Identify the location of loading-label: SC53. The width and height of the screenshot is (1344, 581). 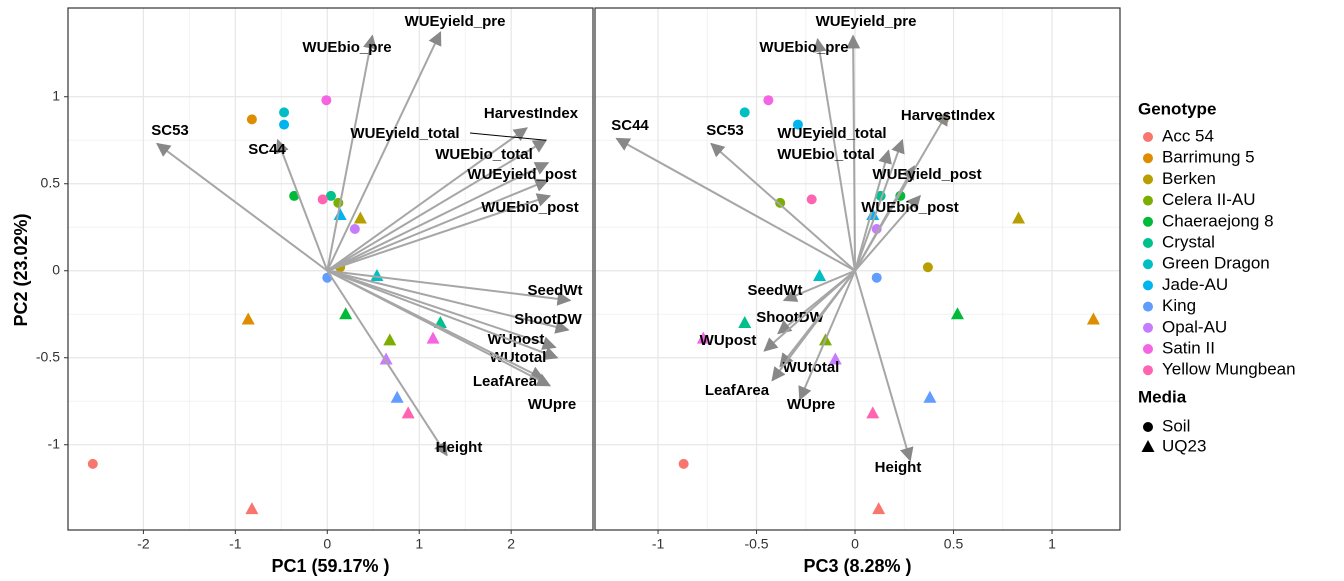
(170, 130).